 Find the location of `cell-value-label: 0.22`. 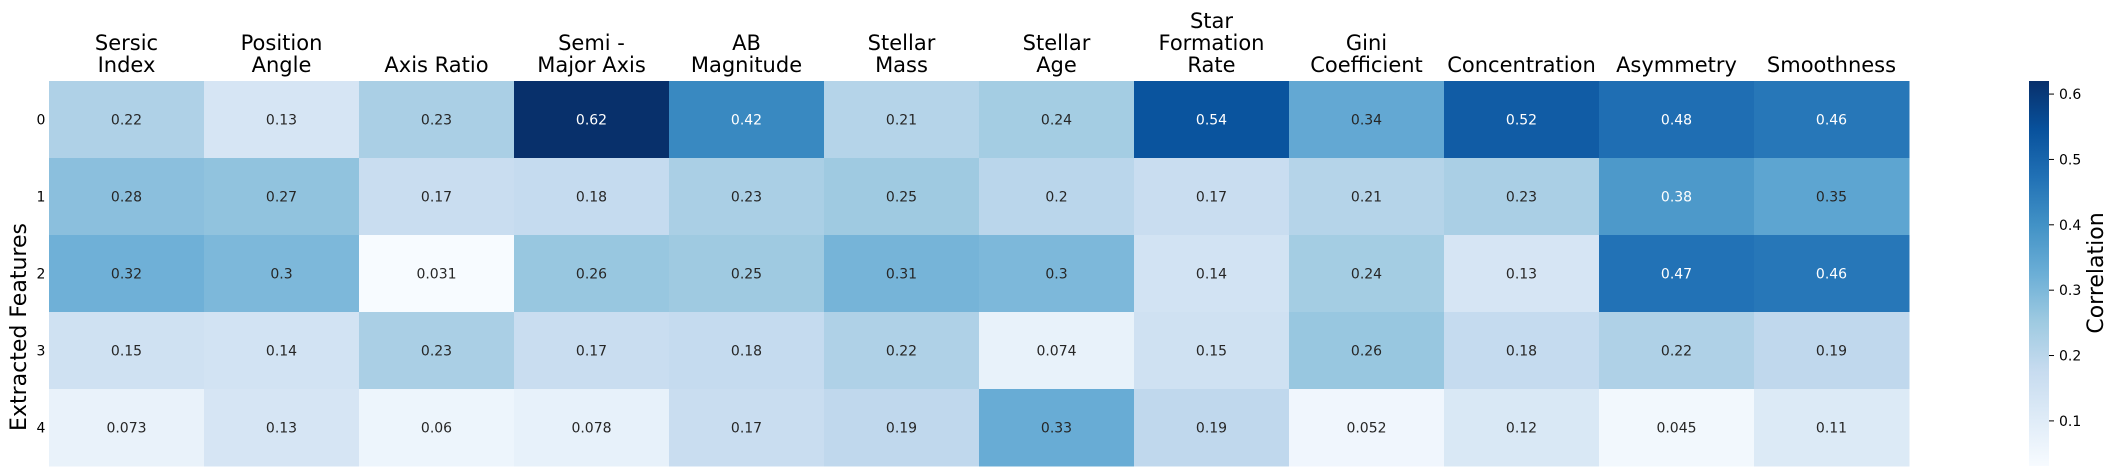

cell-value-label: 0.22 is located at coordinates (1676, 352).